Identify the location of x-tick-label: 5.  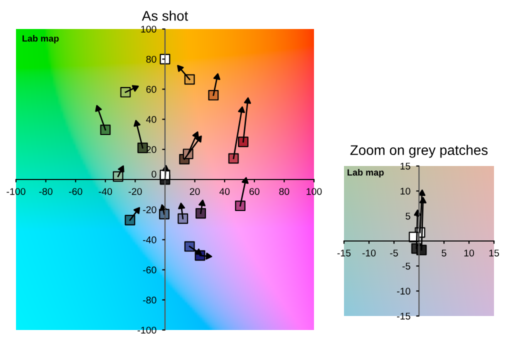
(444, 253).